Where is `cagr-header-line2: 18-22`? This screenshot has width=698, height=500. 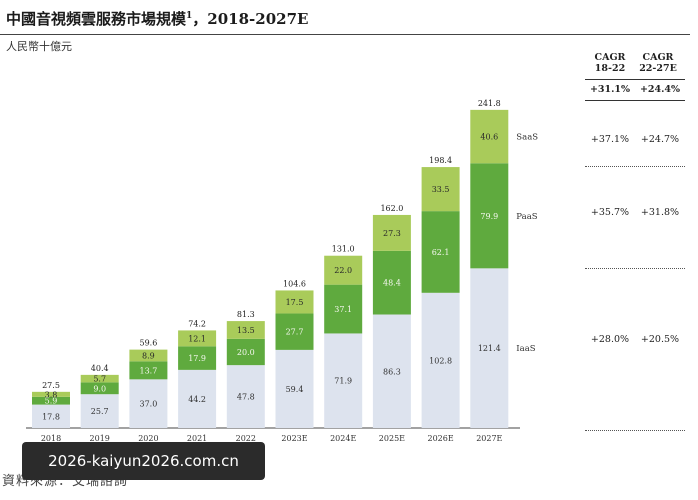
cagr-header-line2: 18-22 is located at coordinates (610, 68).